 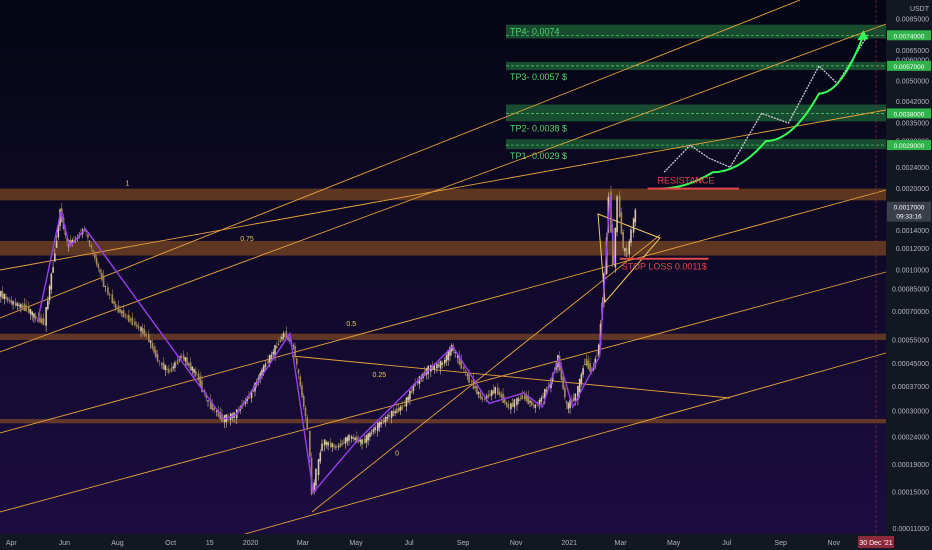 What do you see at coordinates (538, 128) in the screenshot?
I see `take-profit-label: TP2- 0.0038 $` at bounding box center [538, 128].